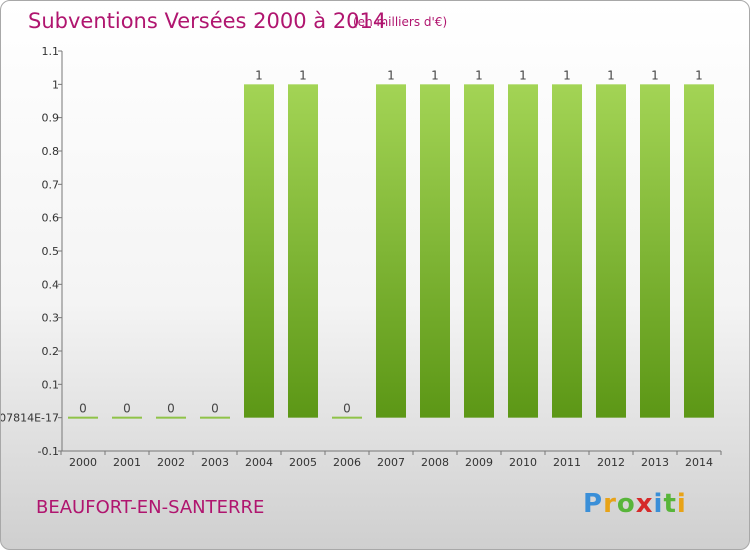  I want to click on y-tick-label: 1.3877787807814E-17, so click(30, 418).